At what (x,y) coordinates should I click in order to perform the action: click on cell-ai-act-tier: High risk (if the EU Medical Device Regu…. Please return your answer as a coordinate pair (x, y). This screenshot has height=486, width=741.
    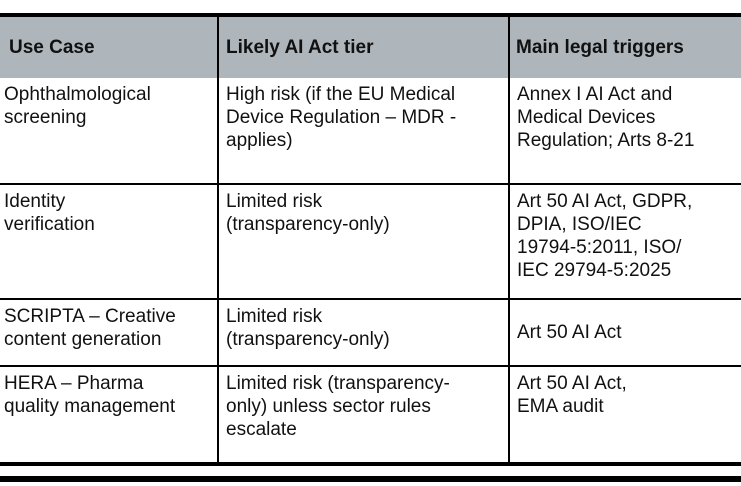
    Looking at the image, I should click on (362, 130).